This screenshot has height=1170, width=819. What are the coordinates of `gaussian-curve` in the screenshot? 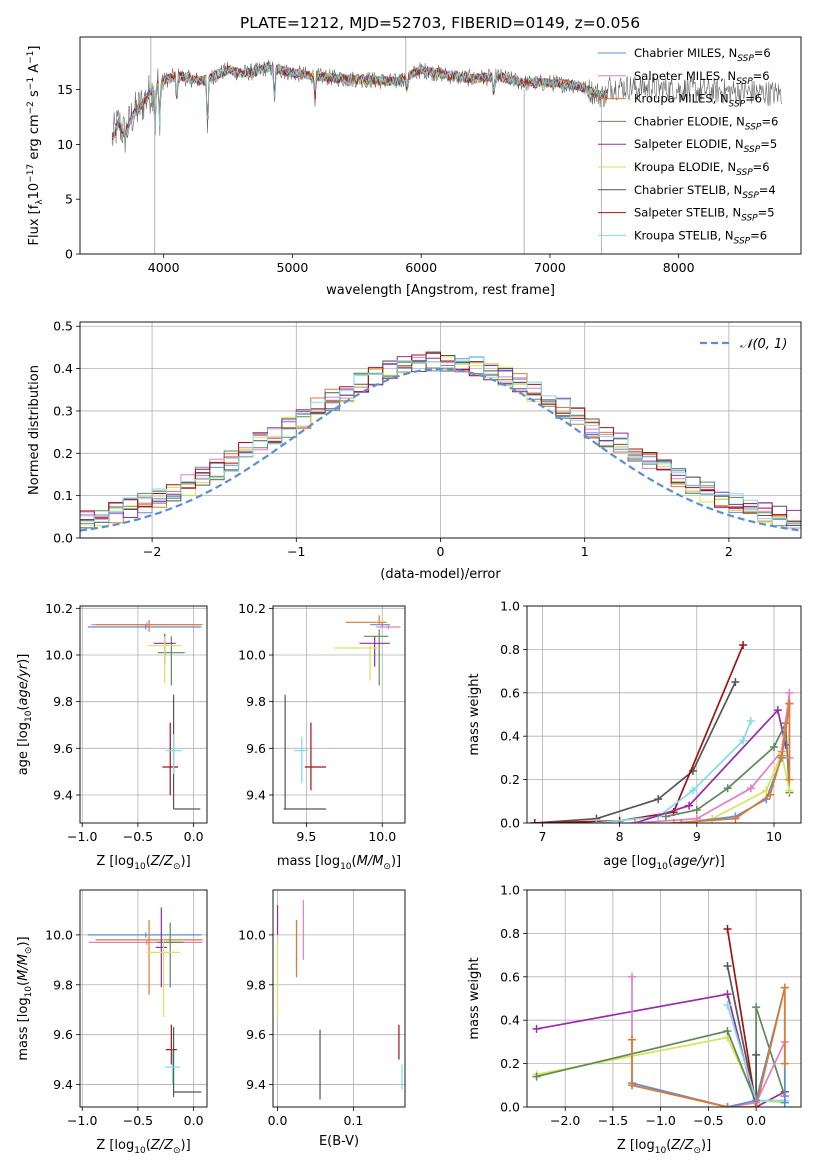 It's located at (440, 449).